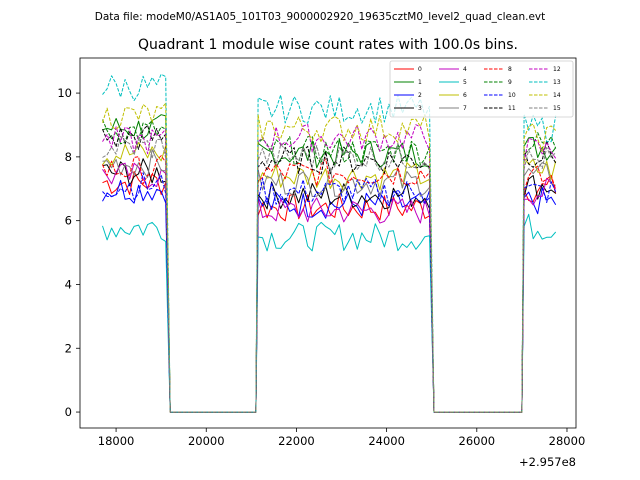  What do you see at coordinates (68, 348) in the screenshot?
I see `y-tick-label: 2` at bounding box center [68, 348].